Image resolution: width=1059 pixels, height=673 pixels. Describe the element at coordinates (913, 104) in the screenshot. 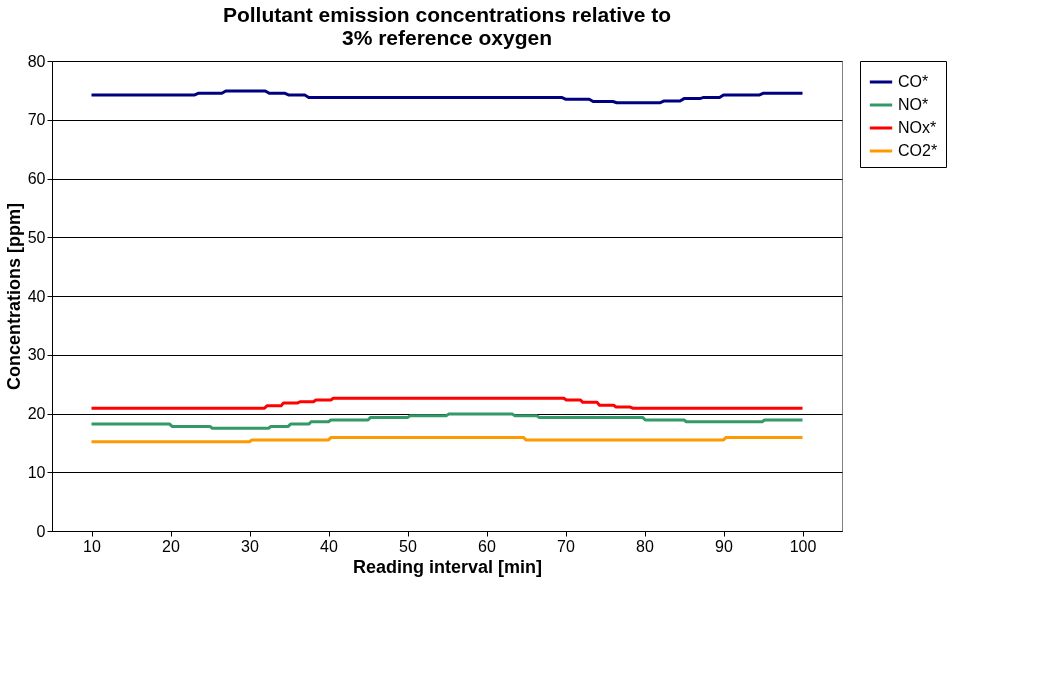

I see `legend-label: NO*` at that location.